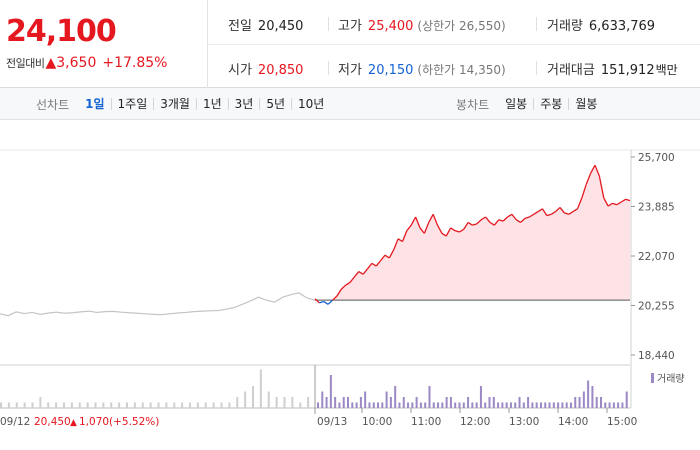 This screenshot has height=450, width=700. Describe the element at coordinates (265, 24) in the screenshot. I see `prev-close-stat: 전일 20,450` at that location.